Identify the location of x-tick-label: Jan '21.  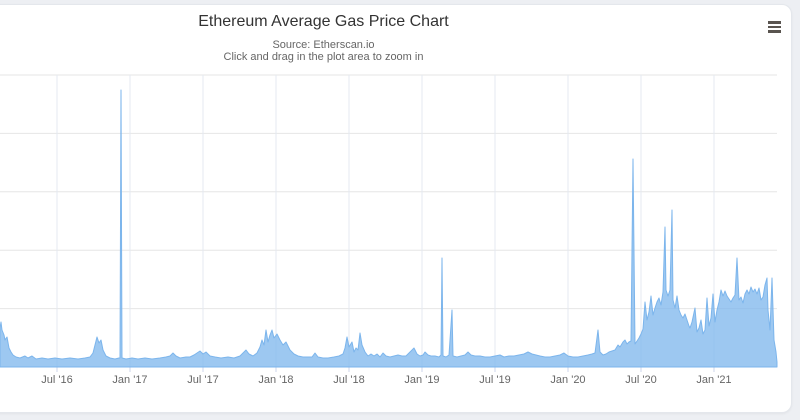
(713, 380).